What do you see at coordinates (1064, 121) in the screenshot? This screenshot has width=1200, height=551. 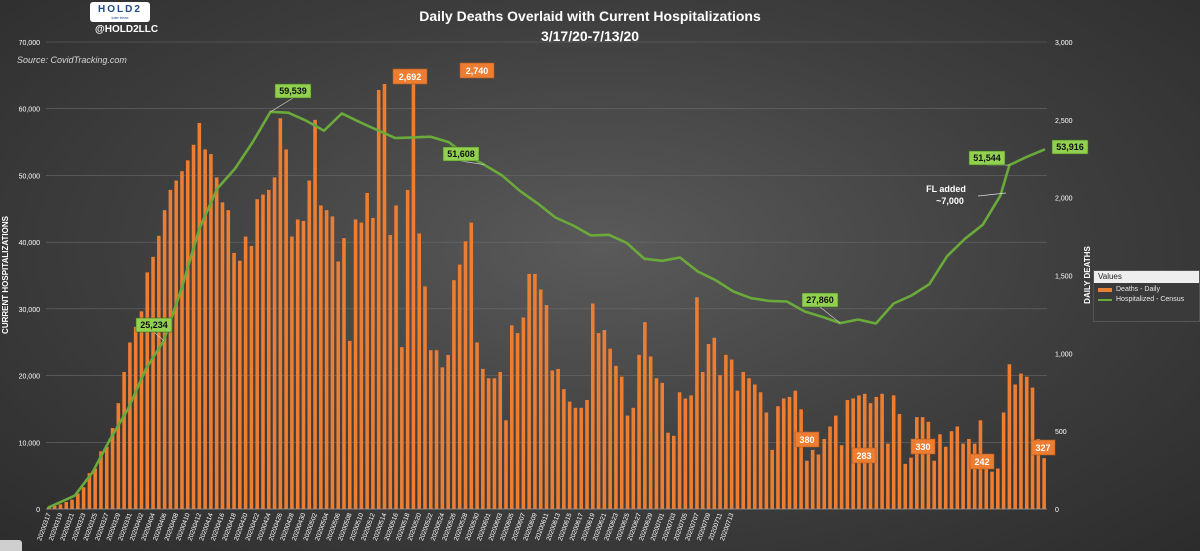 I see `y-tick-right: 2,500` at bounding box center [1064, 121].